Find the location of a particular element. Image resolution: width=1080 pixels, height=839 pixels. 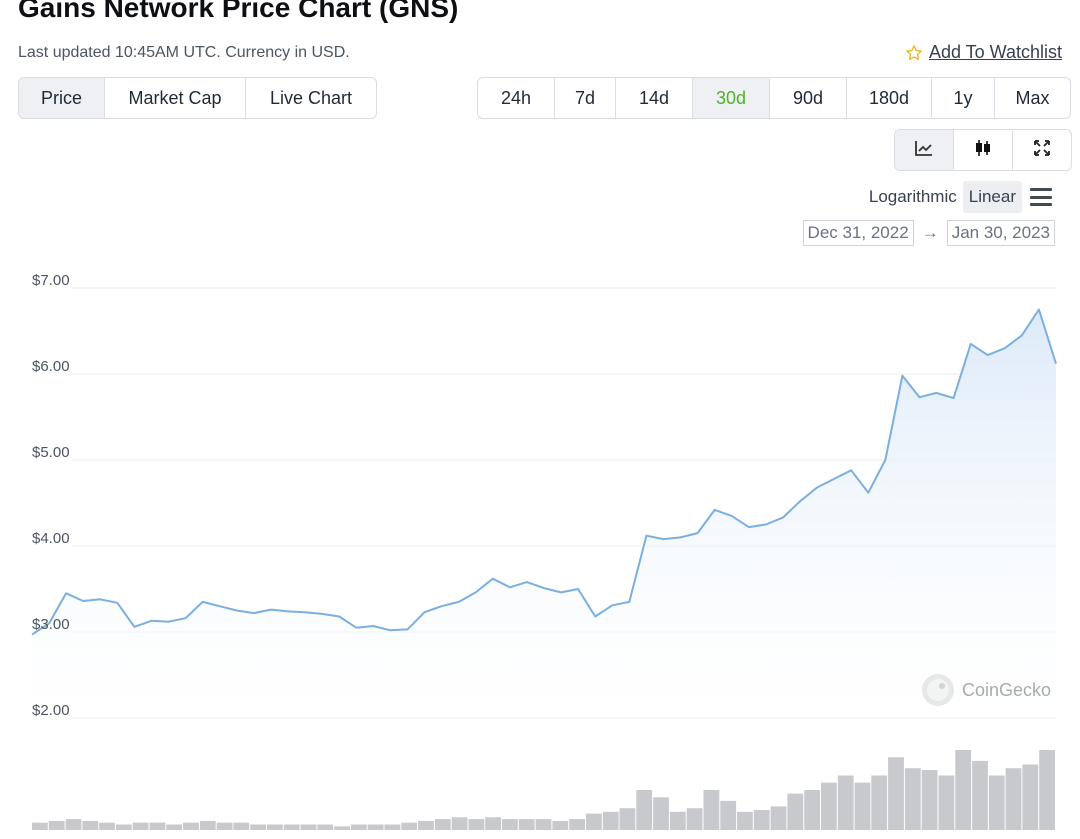

fullscreen-icon is located at coordinates (1042, 150).